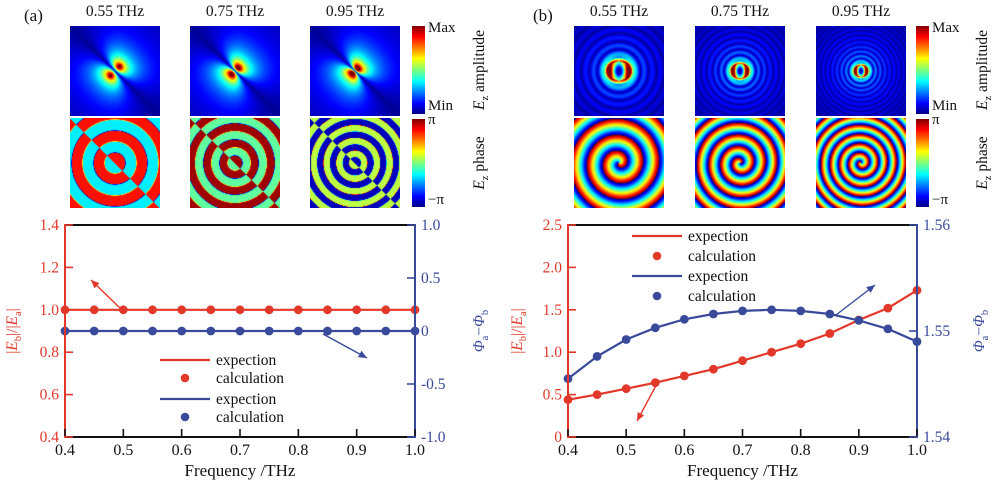 The image size is (1000, 487). Describe the element at coordinates (481, 70) in the screenshot. I see `colorbar-amplitude-axis-label: Ez amplitude` at that location.